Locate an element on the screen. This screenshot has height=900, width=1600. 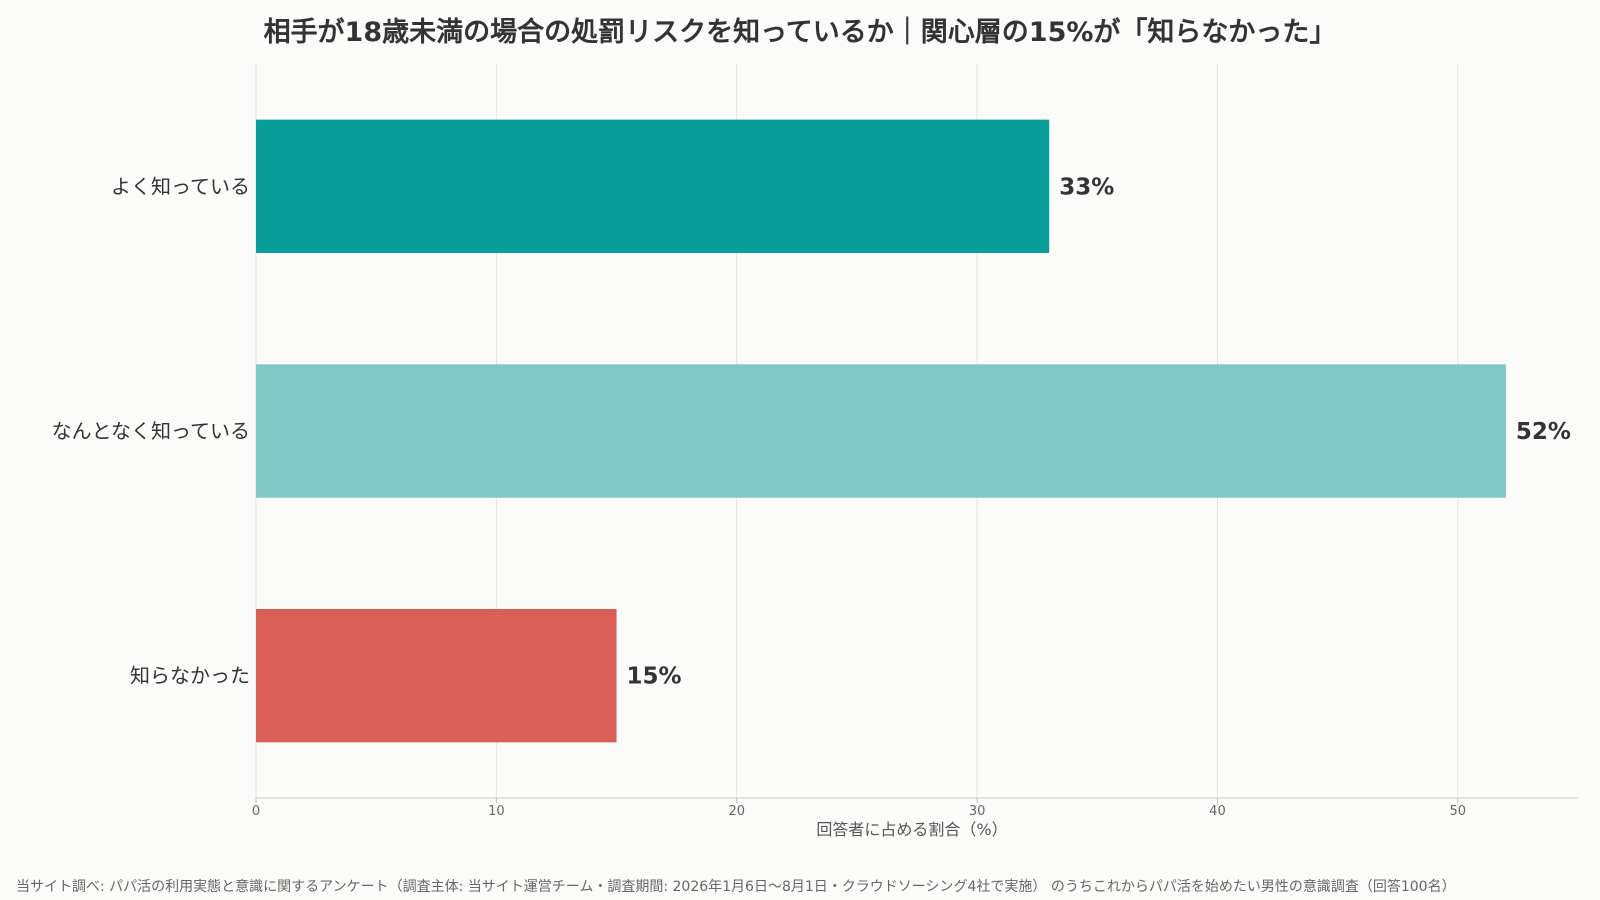
bar-value-label: 33% is located at coordinates (1086, 187).